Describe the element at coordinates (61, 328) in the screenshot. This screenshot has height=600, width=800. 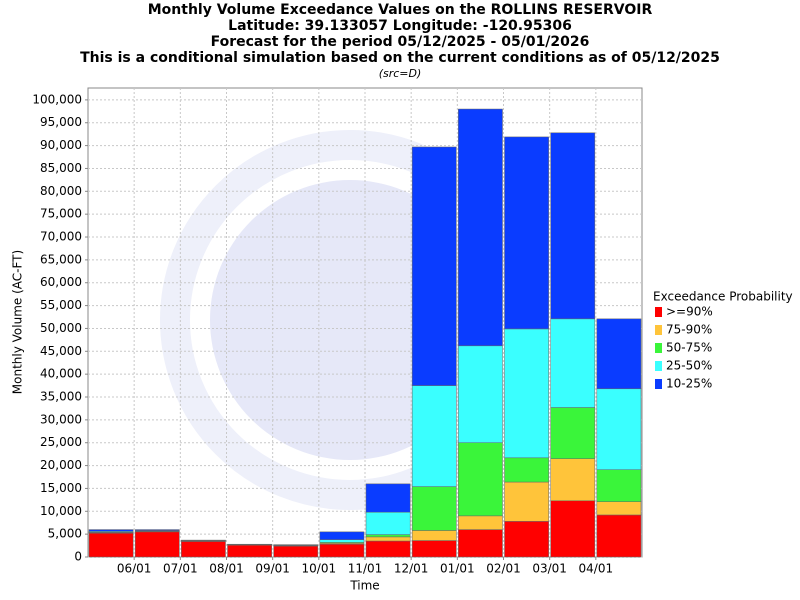
I see `y-tick-label: 50,000` at that location.